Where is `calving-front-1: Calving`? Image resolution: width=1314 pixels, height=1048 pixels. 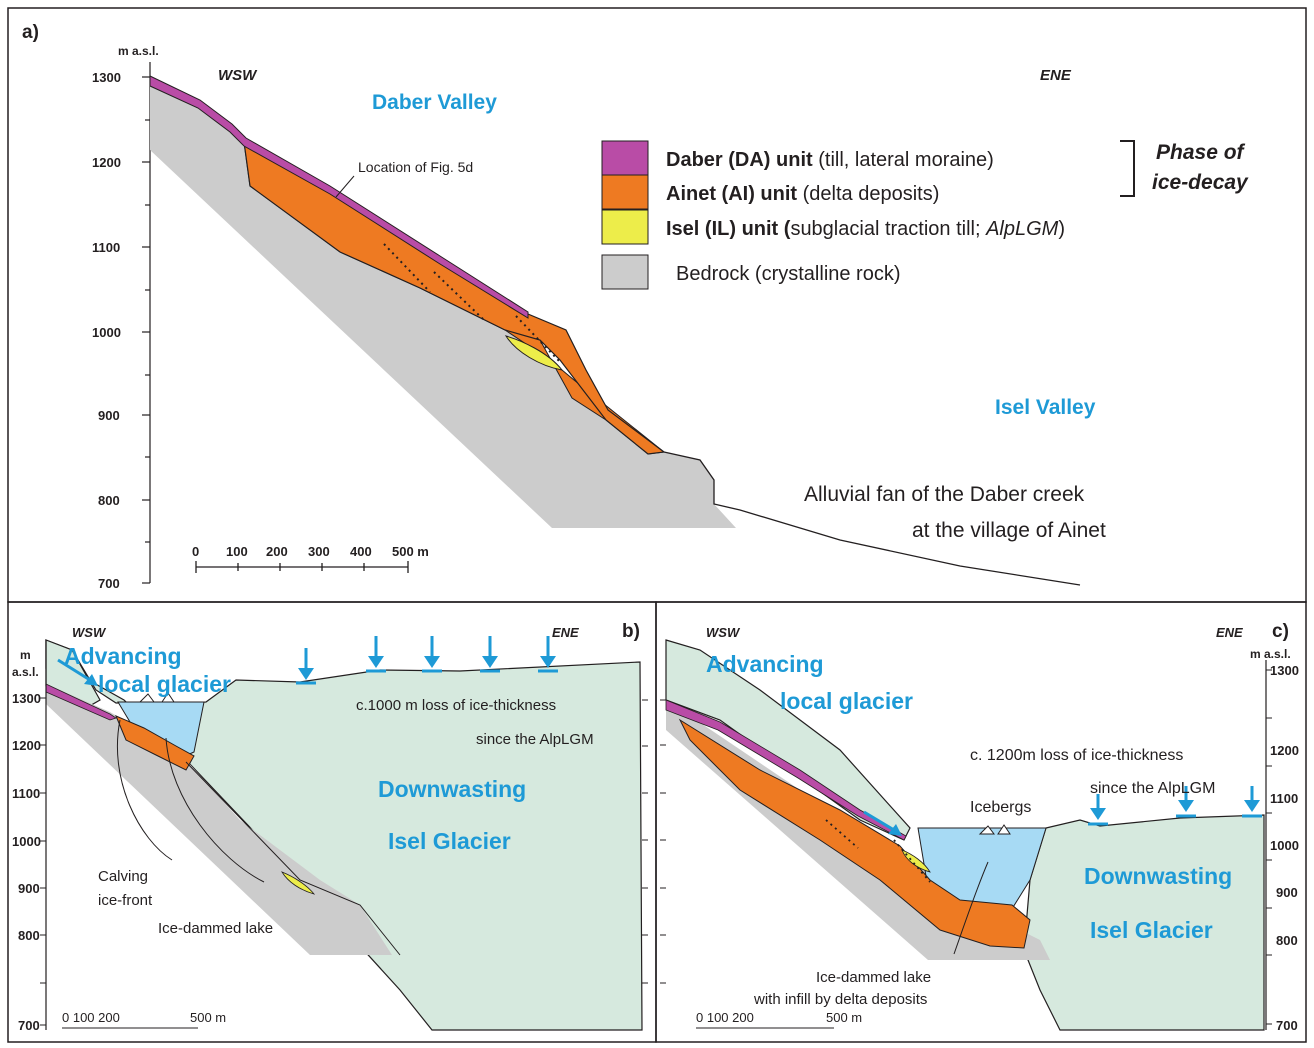
calving-front-1: Calving is located at coordinates (123, 876).